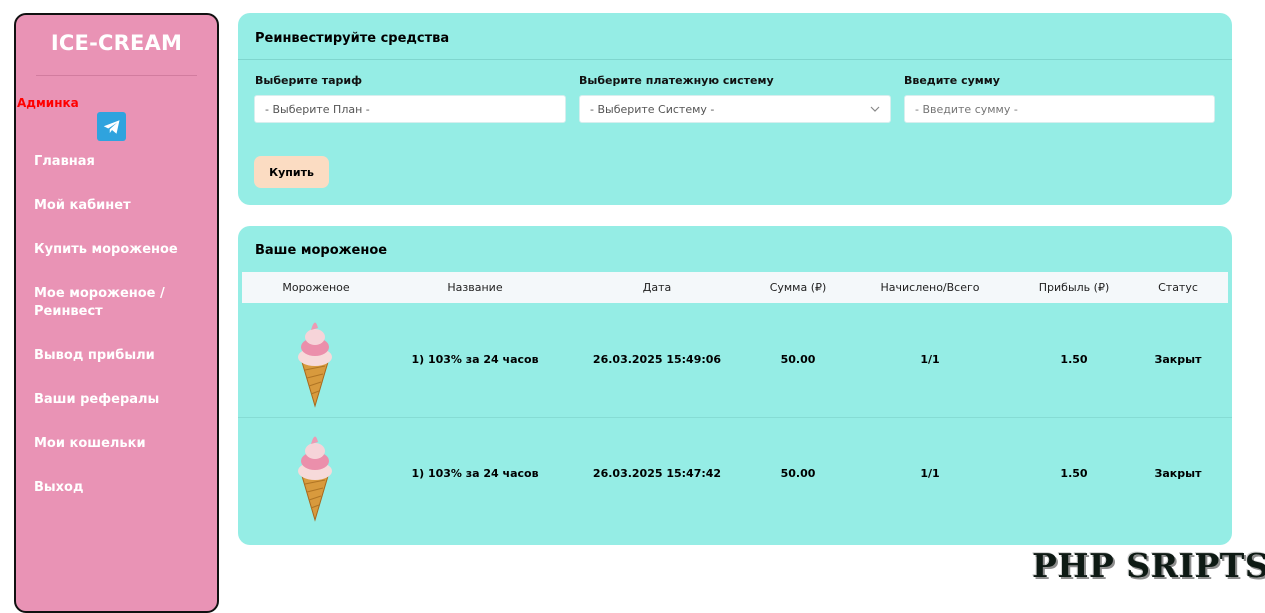 This screenshot has height=613, width=1265. What do you see at coordinates (291, 172) in the screenshot?
I see `buy-button: Купить` at bounding box center [291, 172].